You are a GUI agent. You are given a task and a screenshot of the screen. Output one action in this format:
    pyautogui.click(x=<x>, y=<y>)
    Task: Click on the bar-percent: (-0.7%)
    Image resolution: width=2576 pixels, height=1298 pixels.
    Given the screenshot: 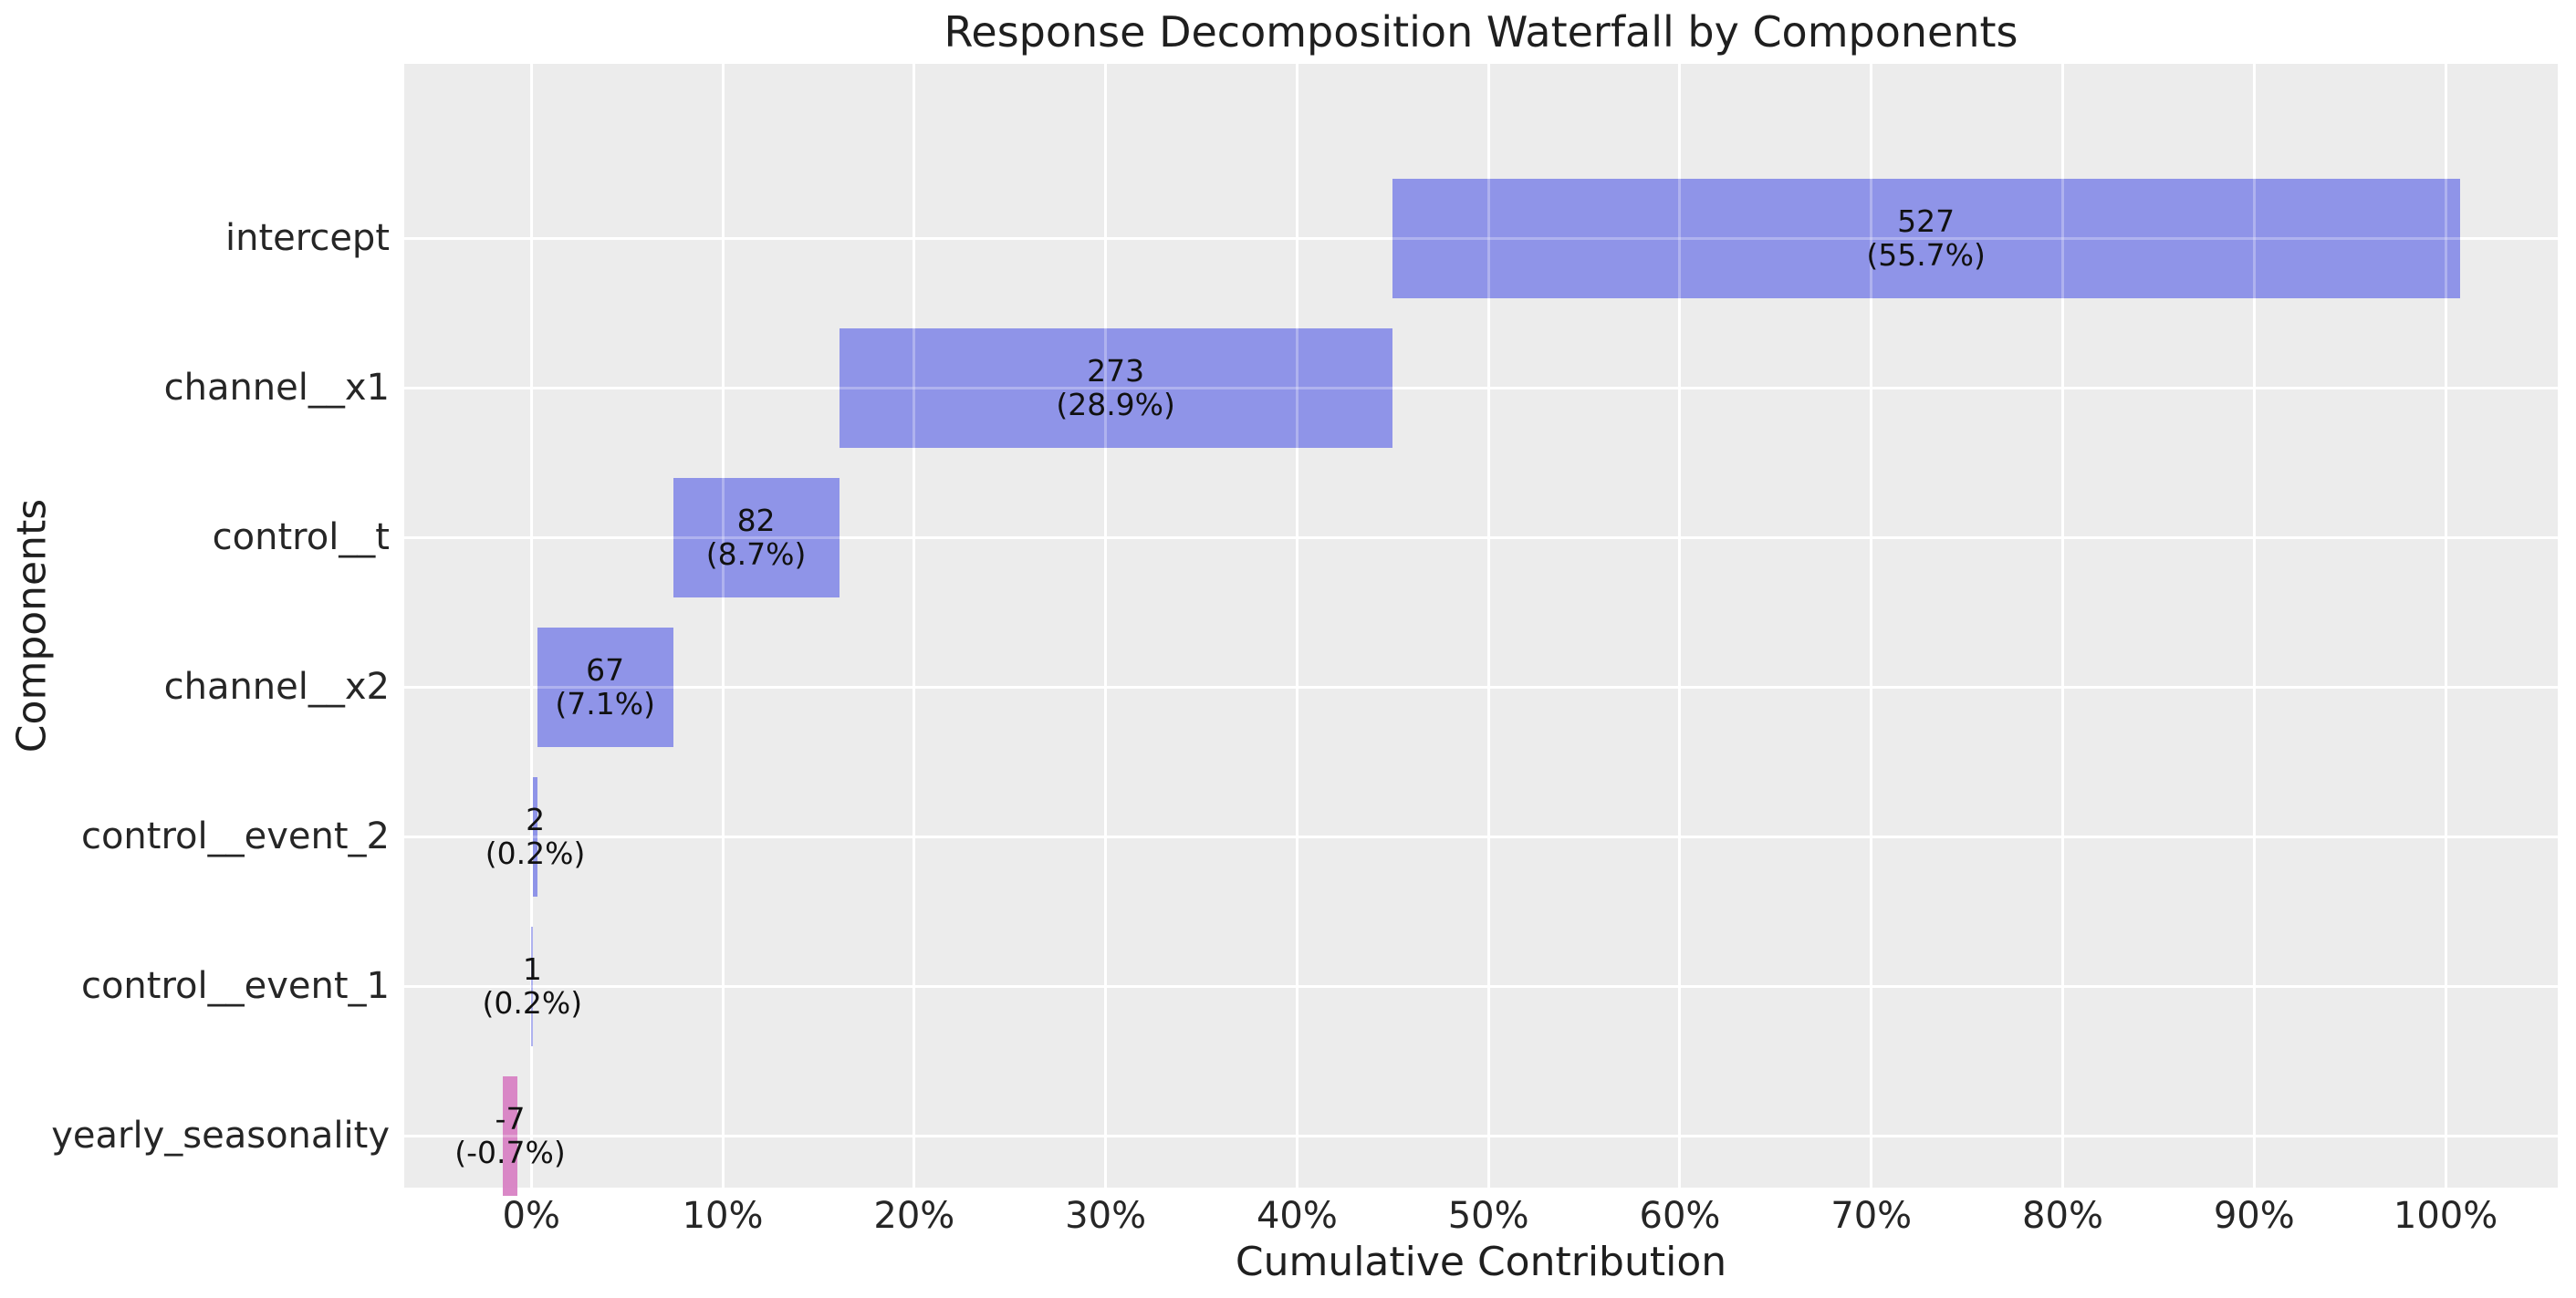 What is the action you would take?
    pyautogui.click(x=510, y=1152)
    